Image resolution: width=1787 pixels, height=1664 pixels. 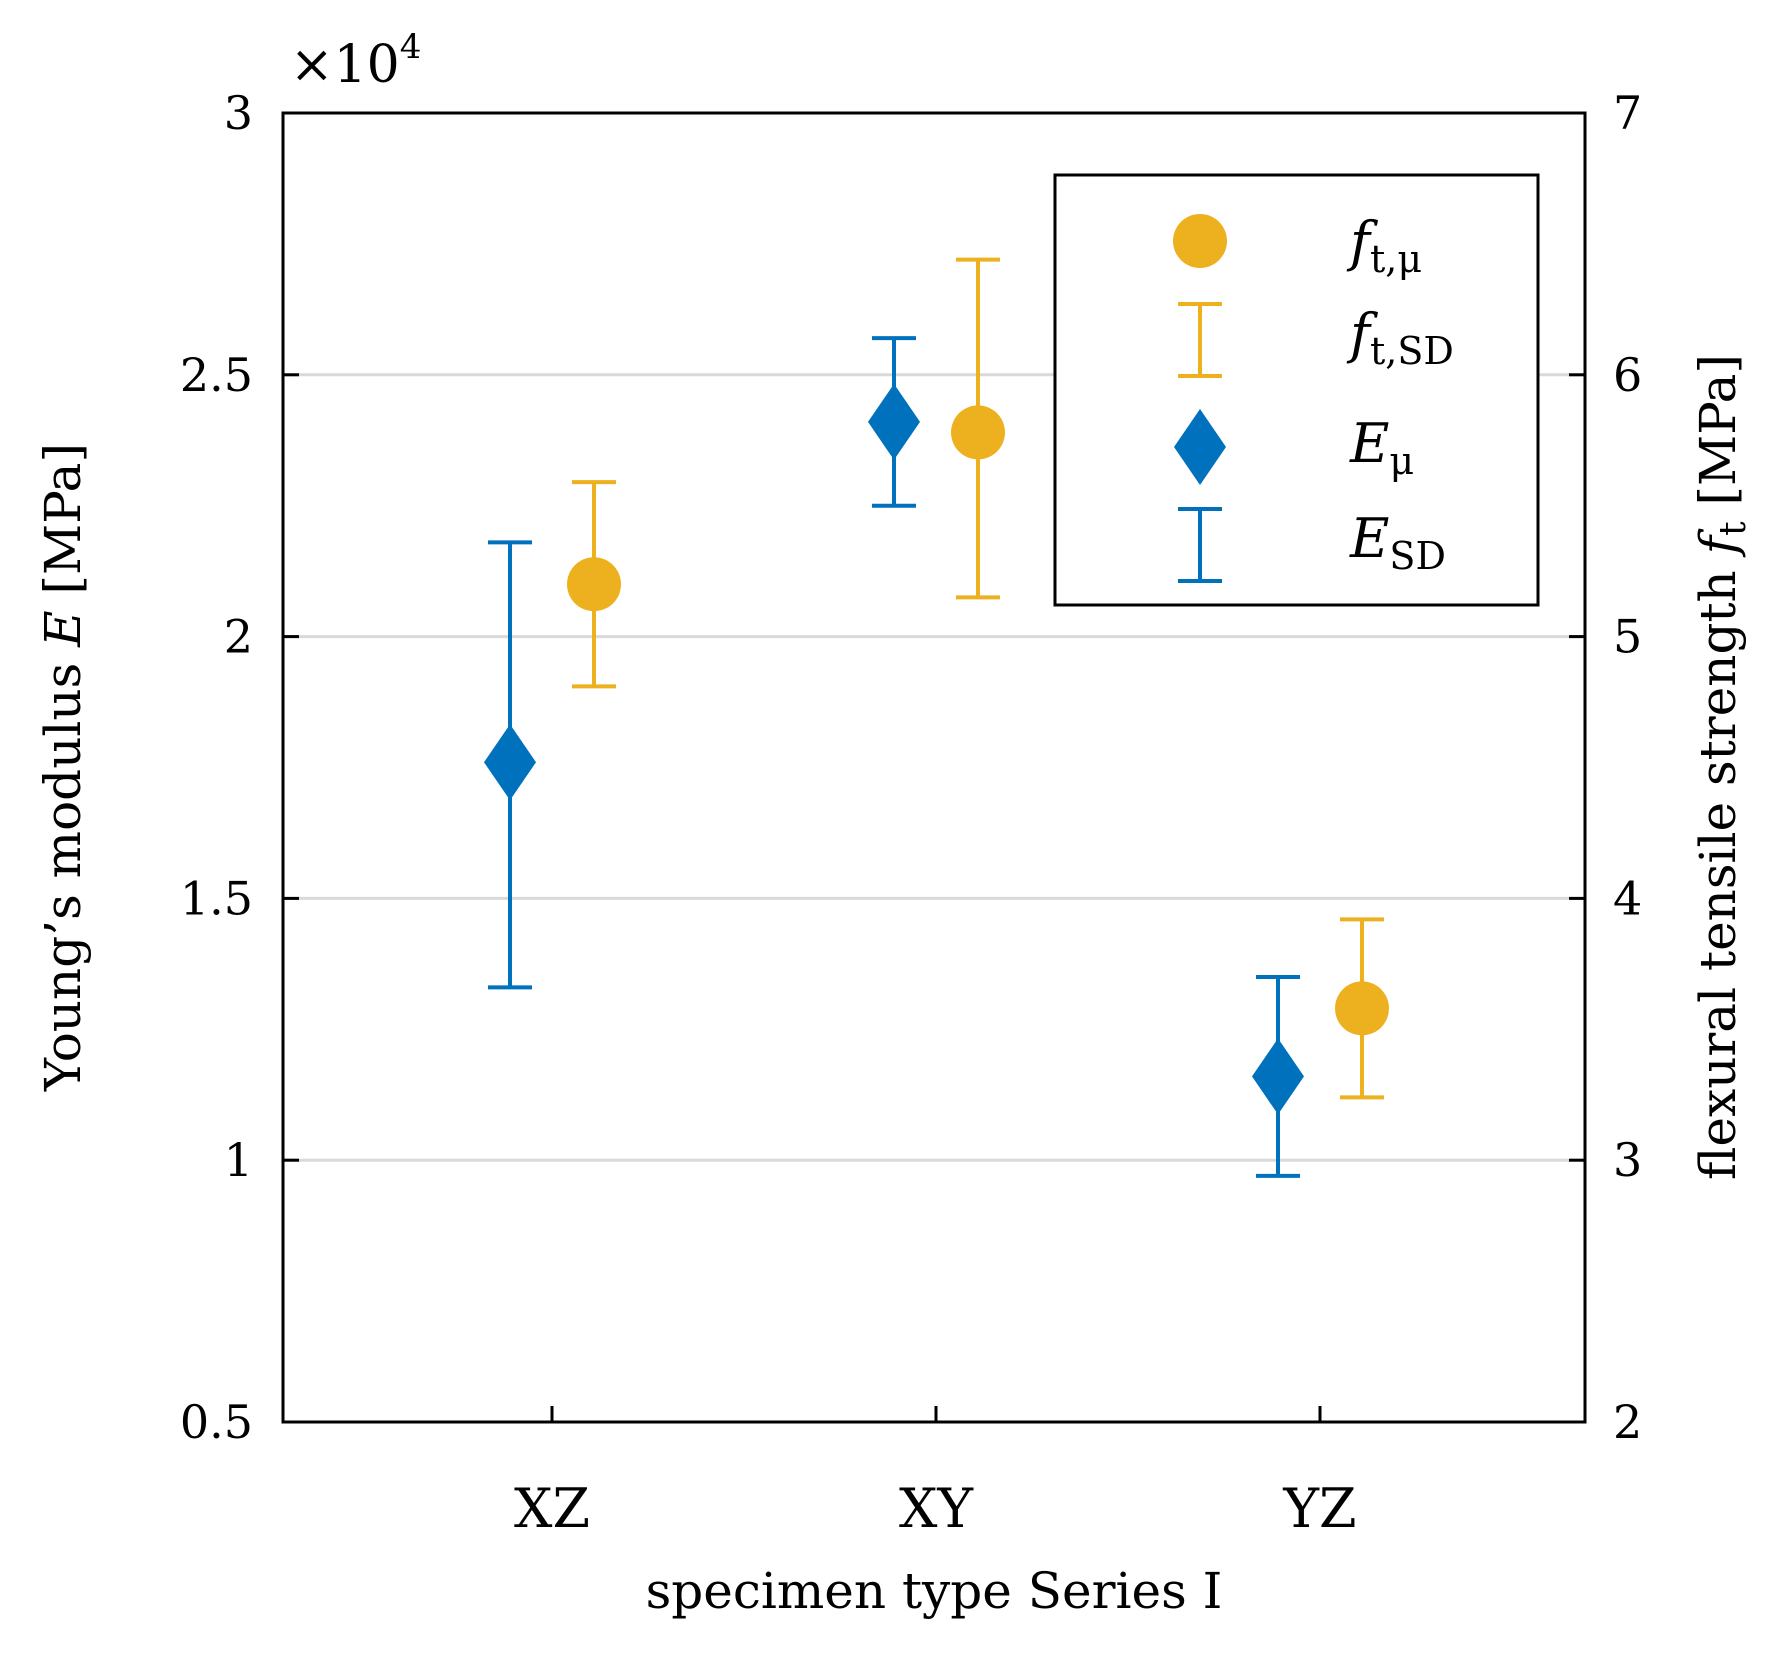 What do you see at coordinates (1200, 398) in the screenshot?
I see `legend-keys` at bounding box center [1200, 398].